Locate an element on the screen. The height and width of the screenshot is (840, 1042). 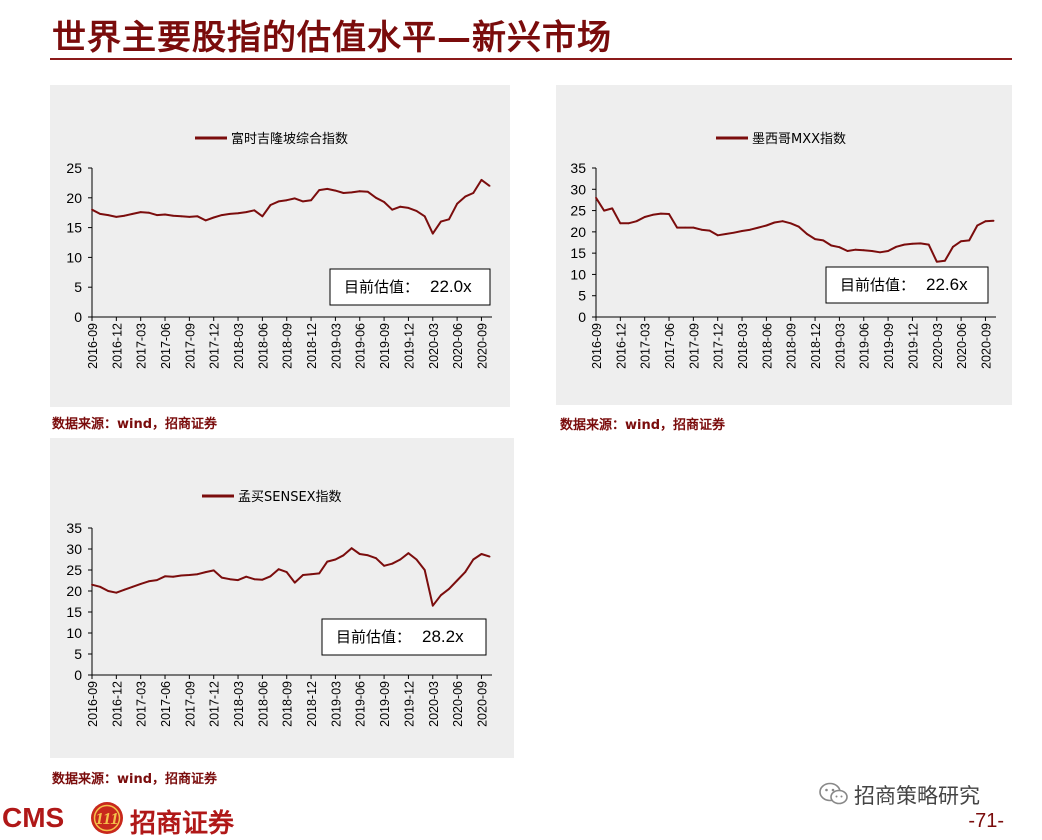
y-tick-label: 15 is located at coordinates (74, 228).